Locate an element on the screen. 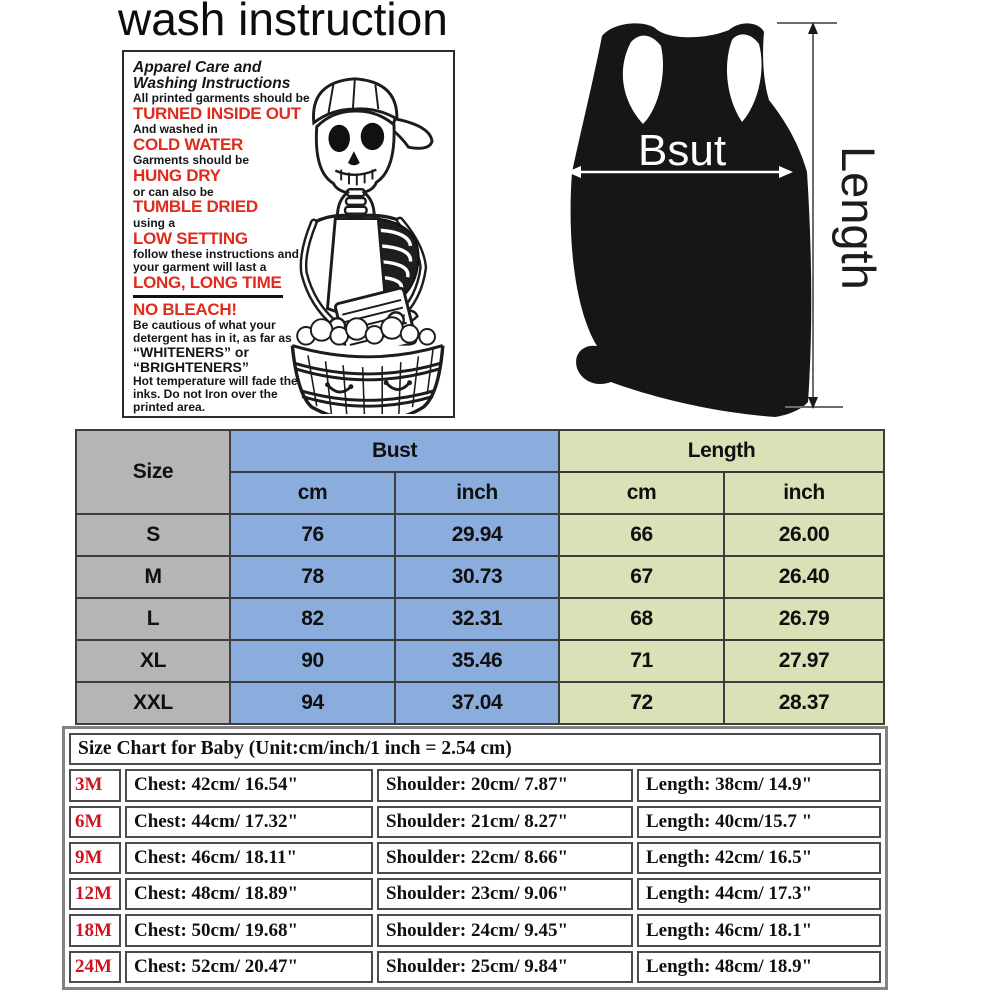  armhole-left is located at coordinates (642, 79).